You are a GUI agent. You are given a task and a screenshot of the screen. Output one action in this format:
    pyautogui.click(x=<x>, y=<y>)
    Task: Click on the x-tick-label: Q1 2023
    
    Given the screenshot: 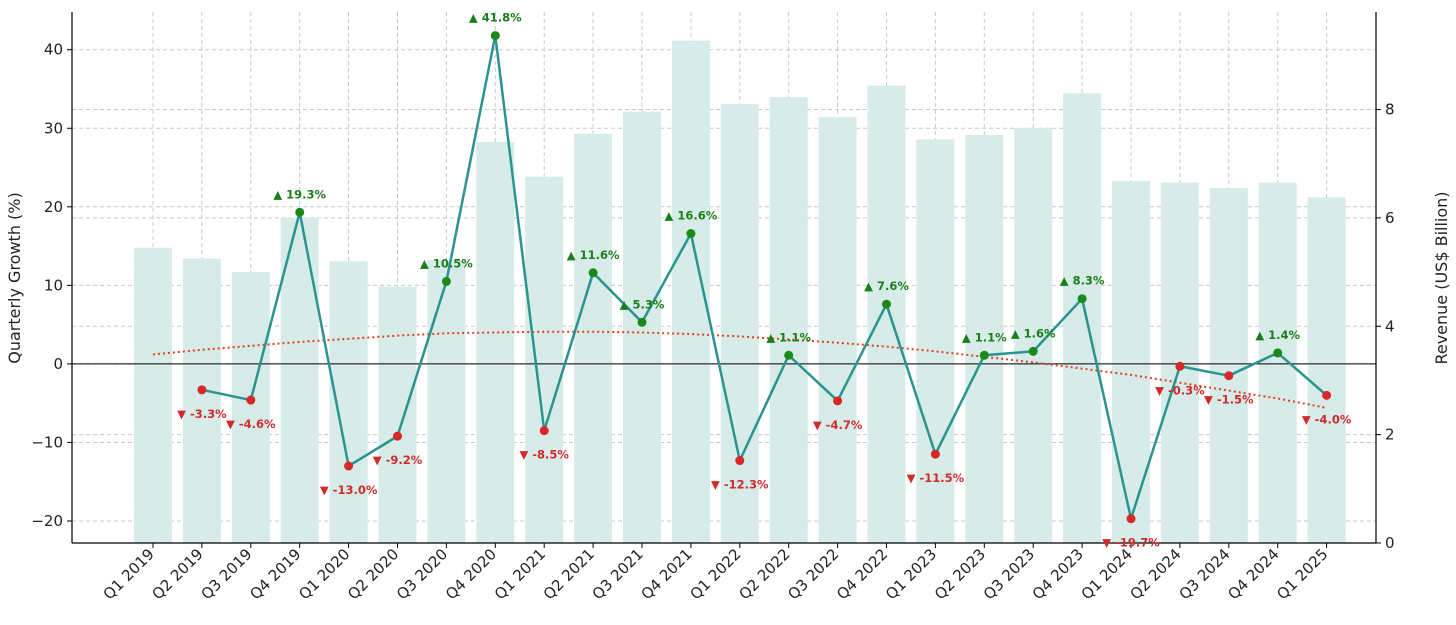 What is the action you would take?
    pyautogui.click(x=911, y=574)
    